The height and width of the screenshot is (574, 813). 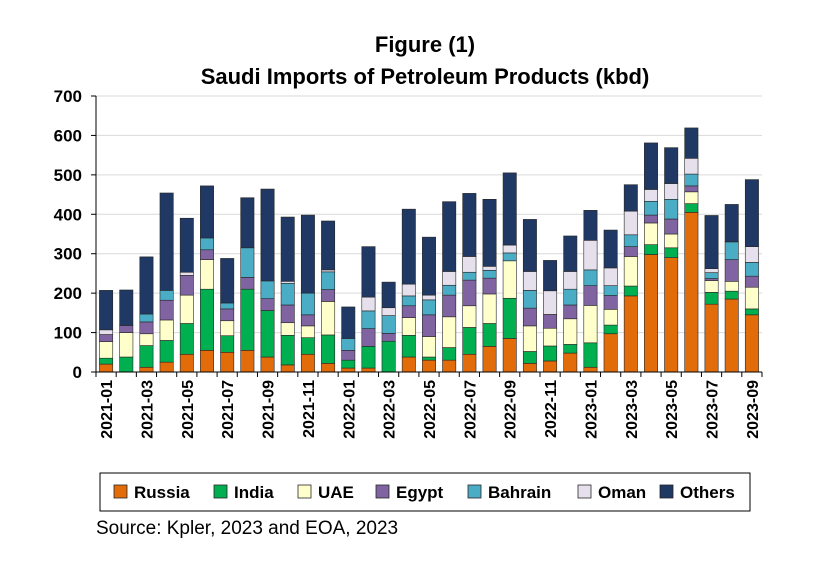 What do you see at coordinates (420, 492) in the screenshot?
I see `legend-label-egypt: Egypt` at bounding box center [420, 492].